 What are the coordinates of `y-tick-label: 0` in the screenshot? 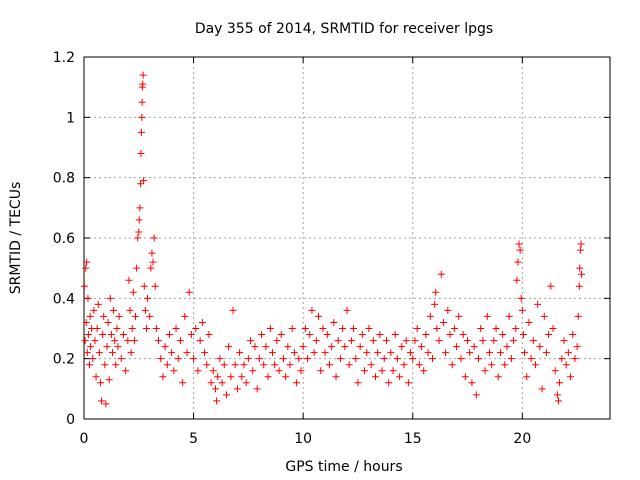 It's located at (70, 420).